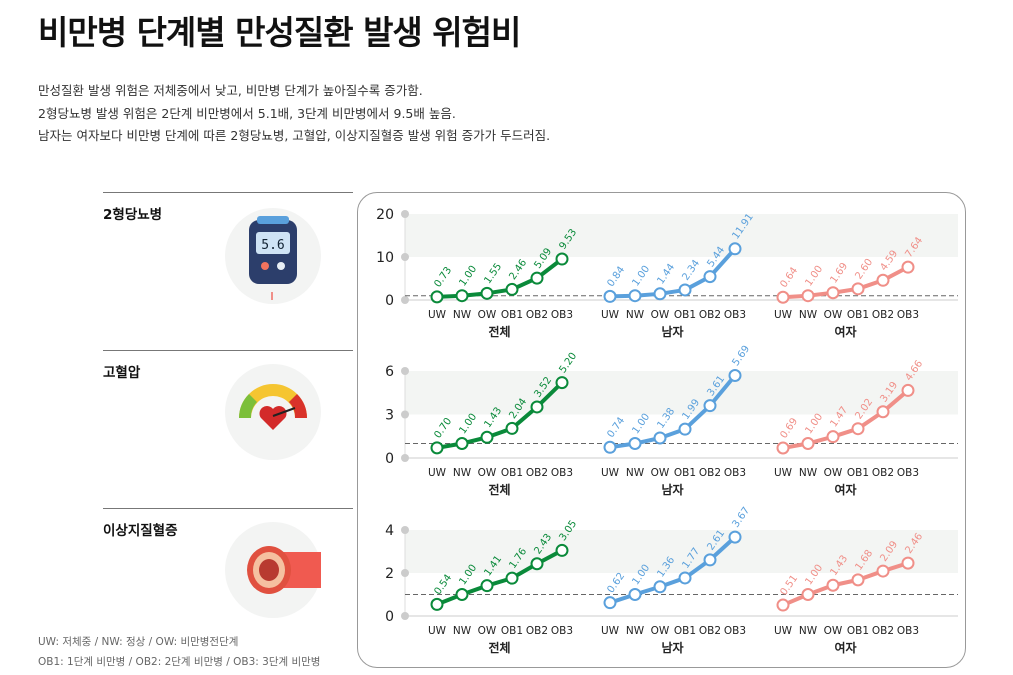  What do you see at coordinates (789, 277) in the screenshot?
I see `data-label: 0.64` at bounding box center [789, 277].